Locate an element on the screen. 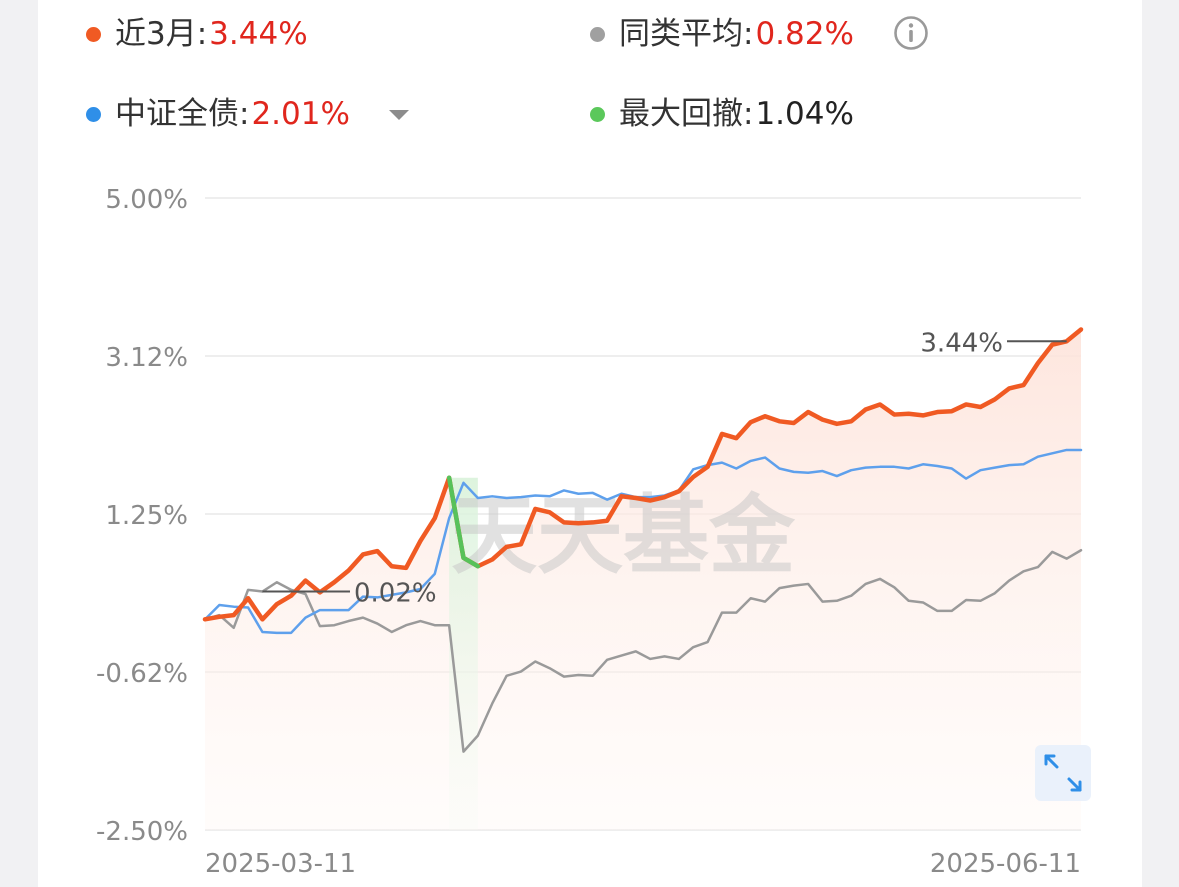 The height and width of the screenshot is (887, 1179). legend-fund-dot is located at coordinates (93, 34).